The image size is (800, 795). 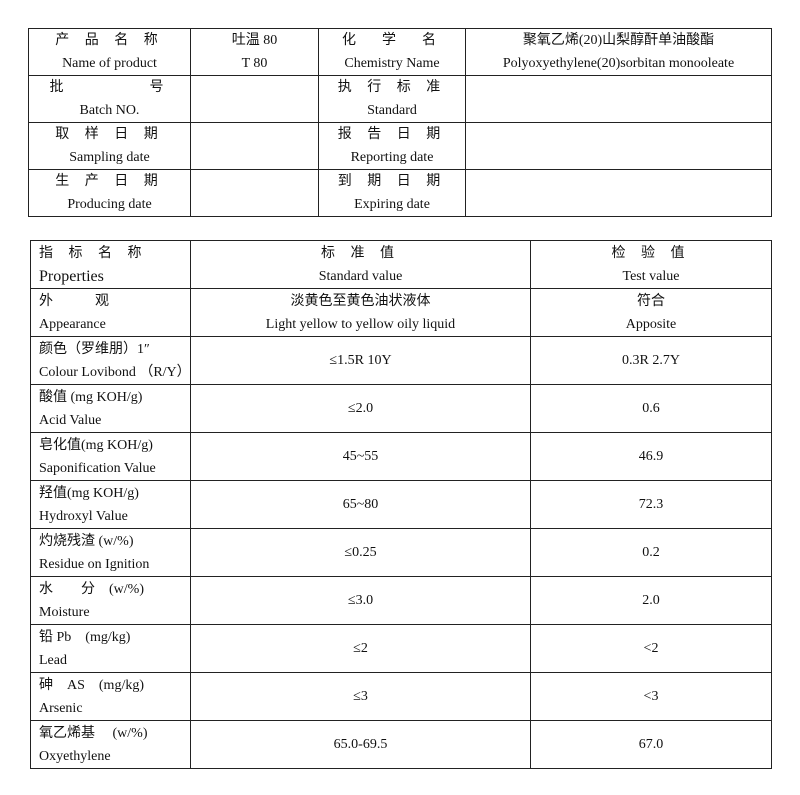 I want to click on property-name-en: Residue on Ignition, so click(x=94, y=564).